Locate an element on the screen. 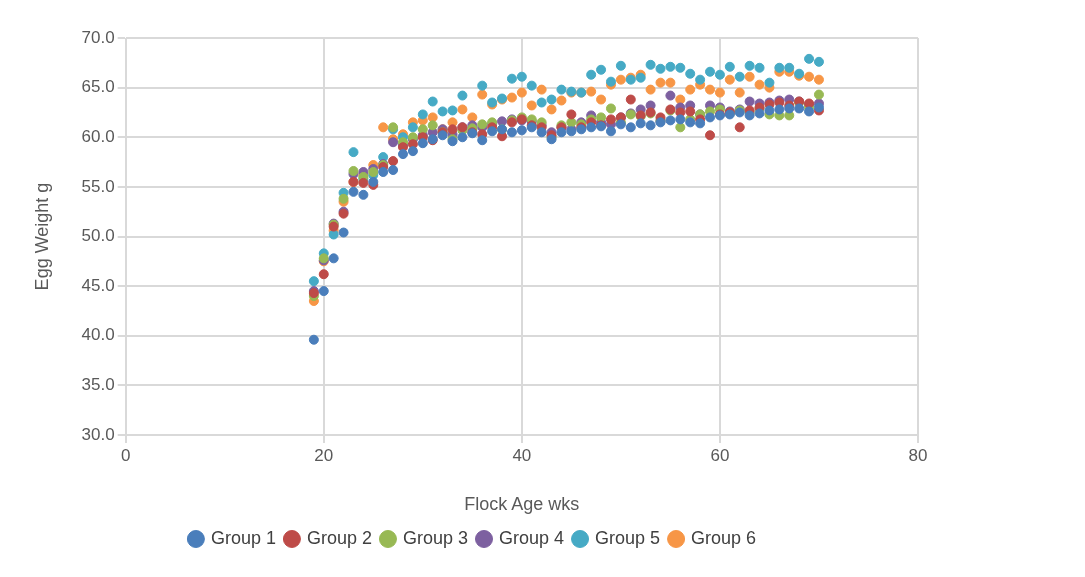  legend-label: Group 4 is located at coordinates (532, 537).